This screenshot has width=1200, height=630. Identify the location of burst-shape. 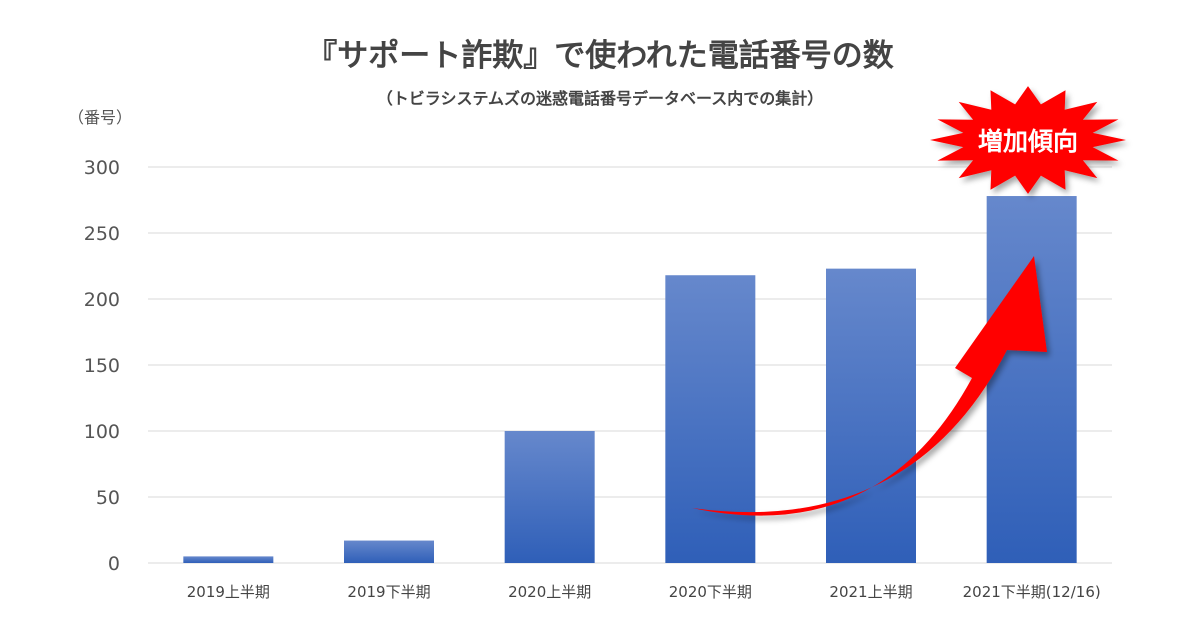
(1028, 140).